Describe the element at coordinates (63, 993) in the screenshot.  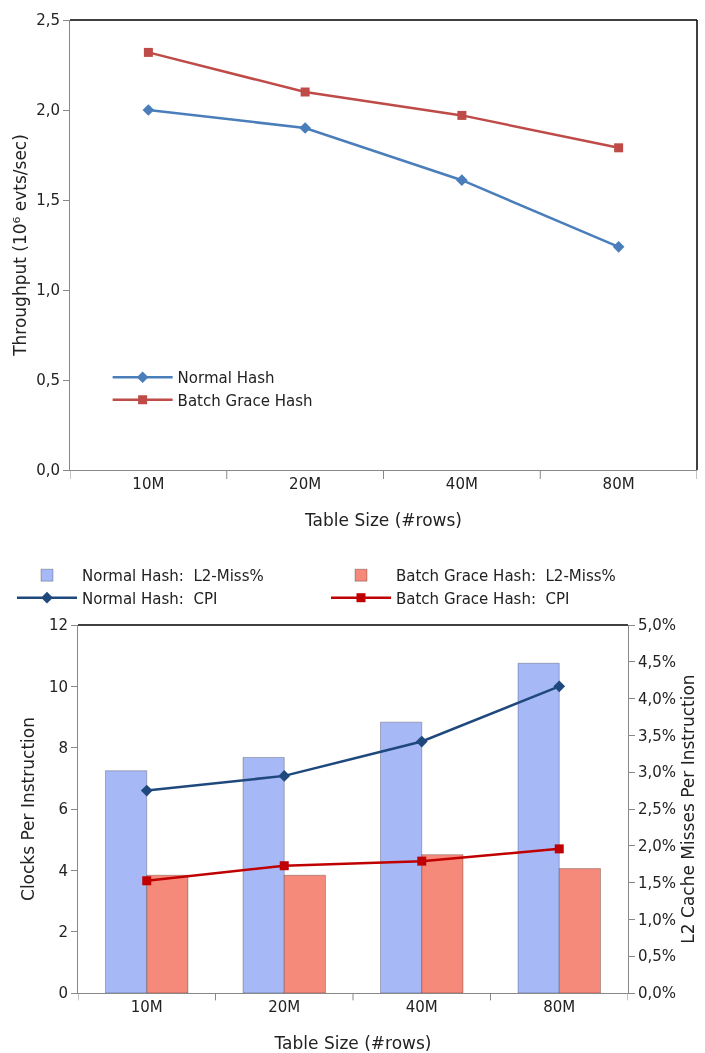
I see `y-tick-label: 0` at that location.